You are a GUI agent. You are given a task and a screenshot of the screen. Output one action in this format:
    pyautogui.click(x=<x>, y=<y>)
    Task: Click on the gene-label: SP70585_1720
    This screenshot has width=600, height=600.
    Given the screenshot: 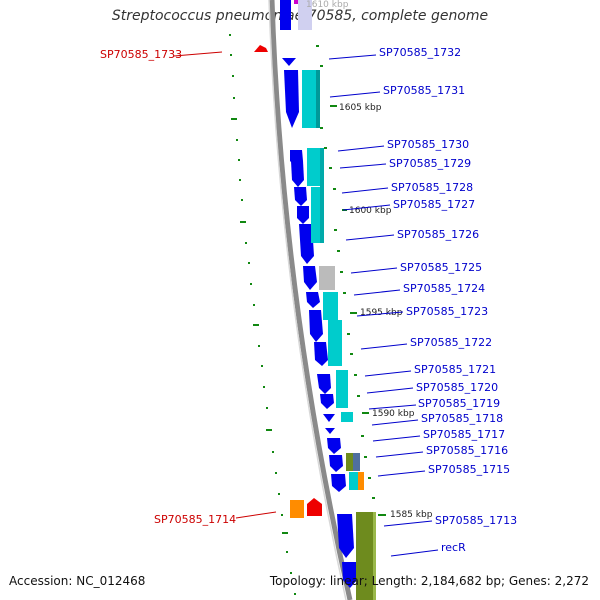 What is the action you would take?
    pyautogui.click(x=457, y=387)
    